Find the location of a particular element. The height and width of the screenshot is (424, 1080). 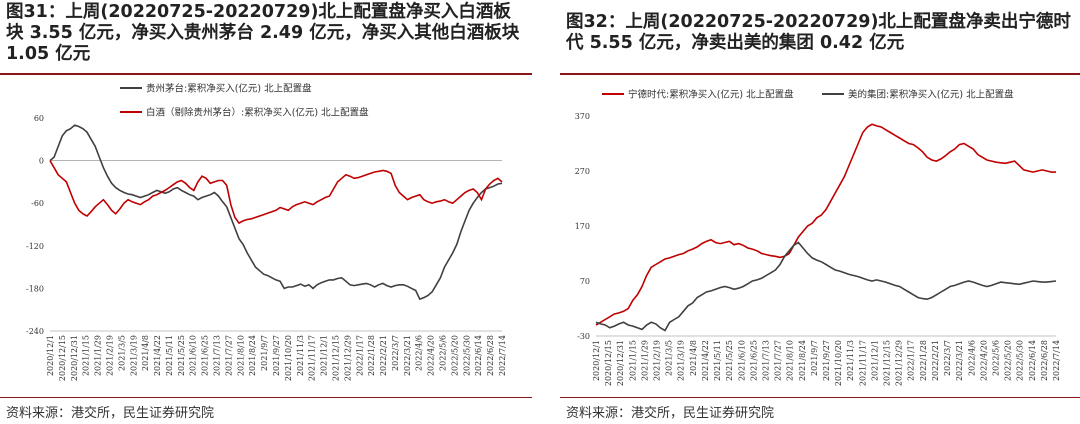

legend-label: 美的集团:累积净买入(亿元) 北上配置盘 is located at coordinates (931, 95).